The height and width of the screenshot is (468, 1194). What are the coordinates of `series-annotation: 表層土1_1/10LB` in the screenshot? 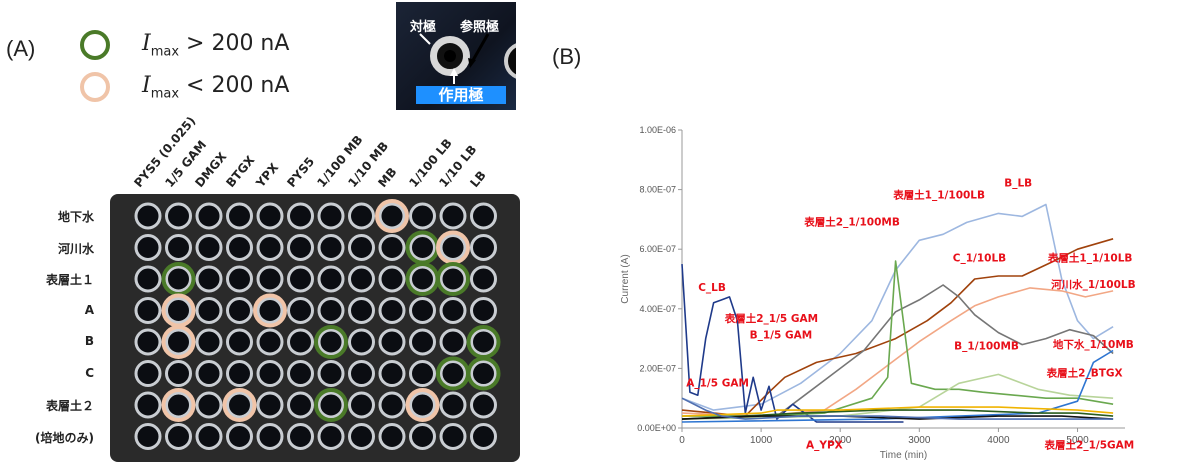 It's located at (1090, 258).